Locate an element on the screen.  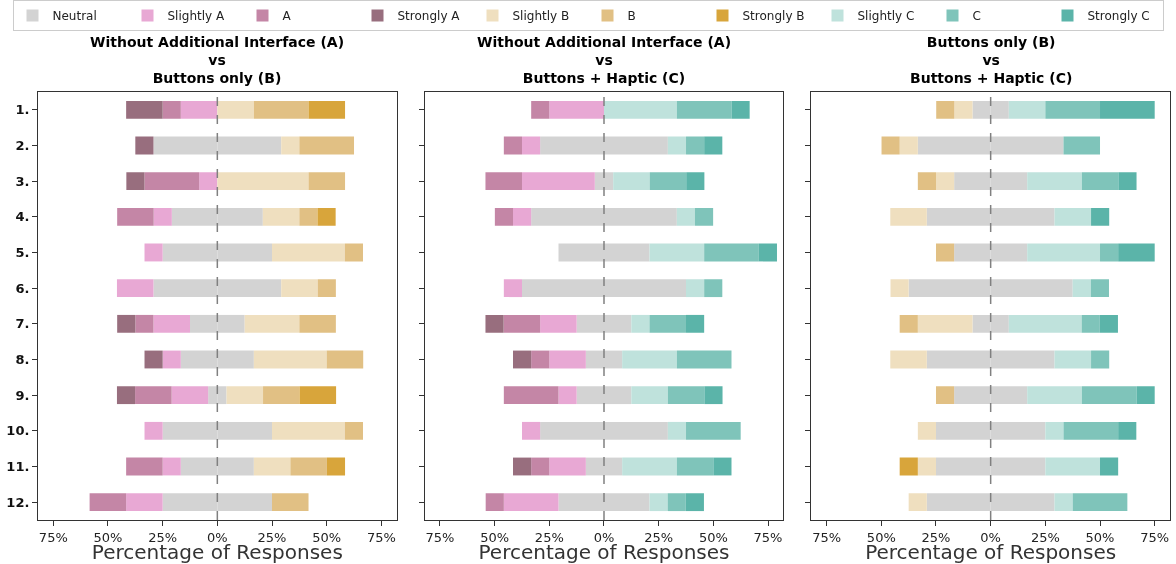
y-tick-label: 8. is located at coordinates (22, 360).